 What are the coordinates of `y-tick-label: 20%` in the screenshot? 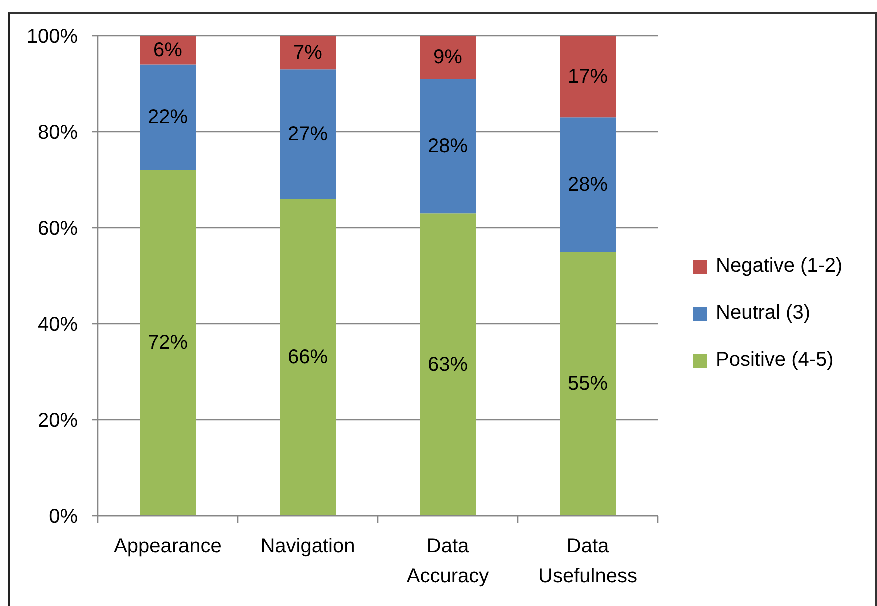 It's located at (58, 421).